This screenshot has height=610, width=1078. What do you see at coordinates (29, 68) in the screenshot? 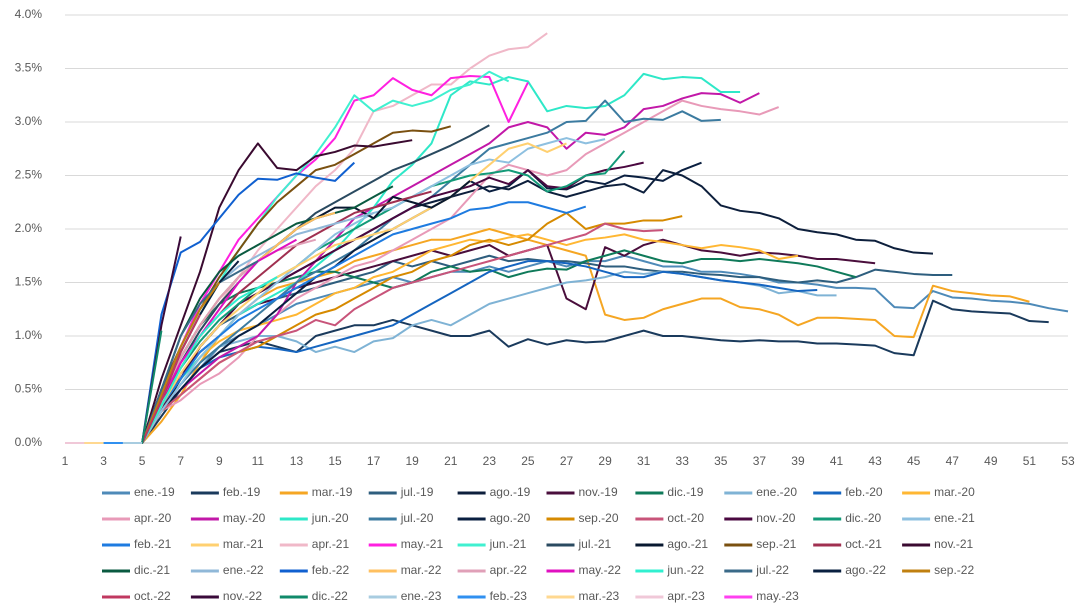
I see `y-tick-label: 3.5%` at bounding box center [29, 68].